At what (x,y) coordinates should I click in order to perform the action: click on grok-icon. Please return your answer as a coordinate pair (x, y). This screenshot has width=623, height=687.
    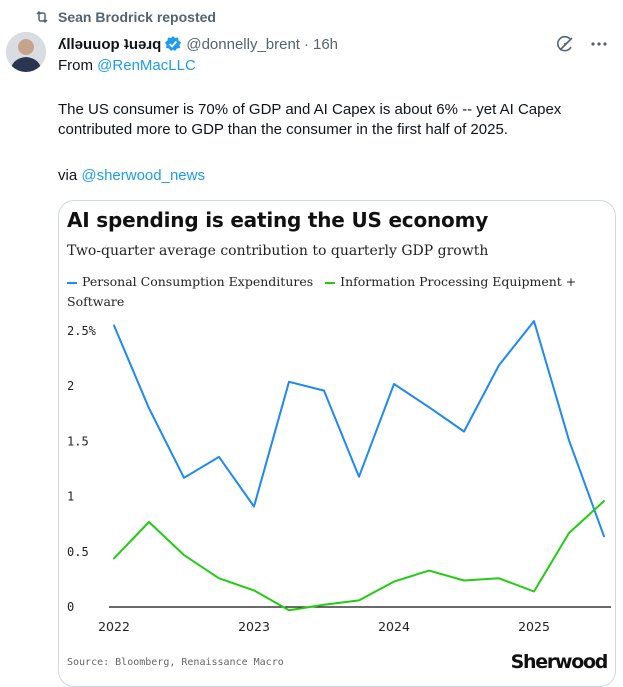
    Looking at the image, I should click on (565, 44).